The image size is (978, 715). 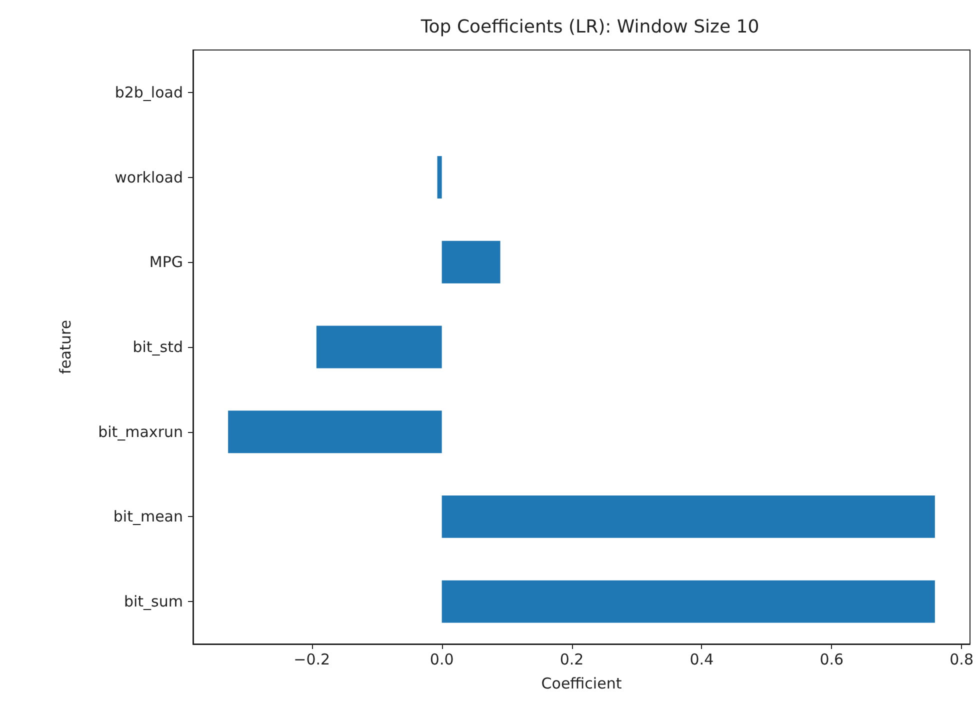 What do you see at coordinates (702, 659) in the screenshot?
I see `x-tick-label: 0.4` at bounding box center [702, 659].